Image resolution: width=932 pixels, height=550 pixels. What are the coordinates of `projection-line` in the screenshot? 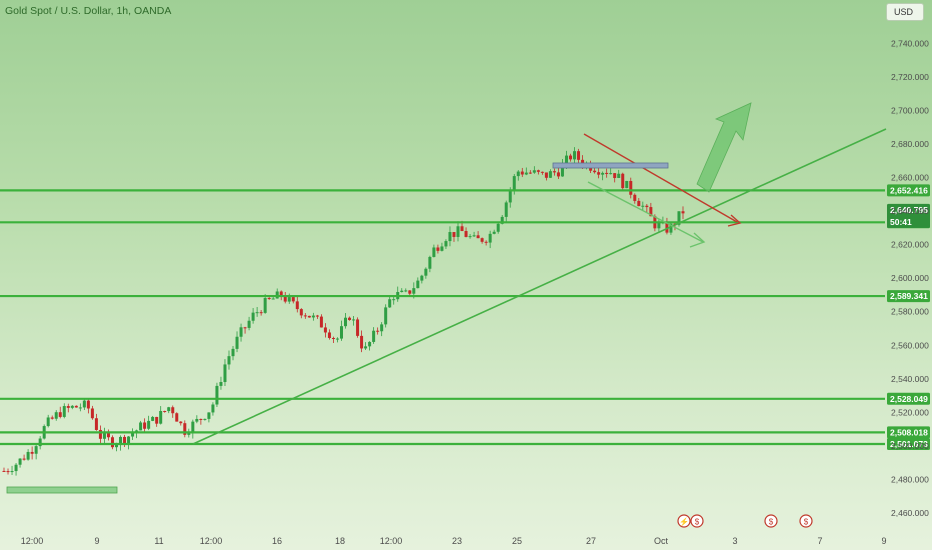 It's located at (645, 212).